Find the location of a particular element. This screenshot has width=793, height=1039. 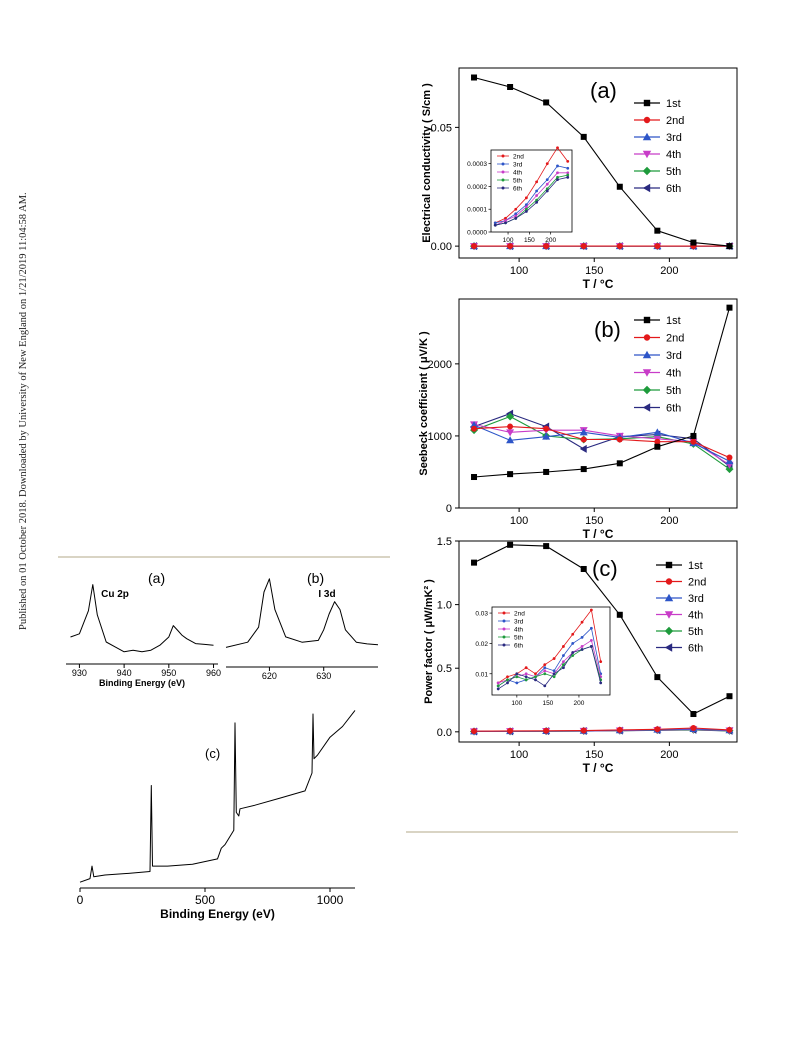

panel-label: (c) is located at coordinates (212, 753).